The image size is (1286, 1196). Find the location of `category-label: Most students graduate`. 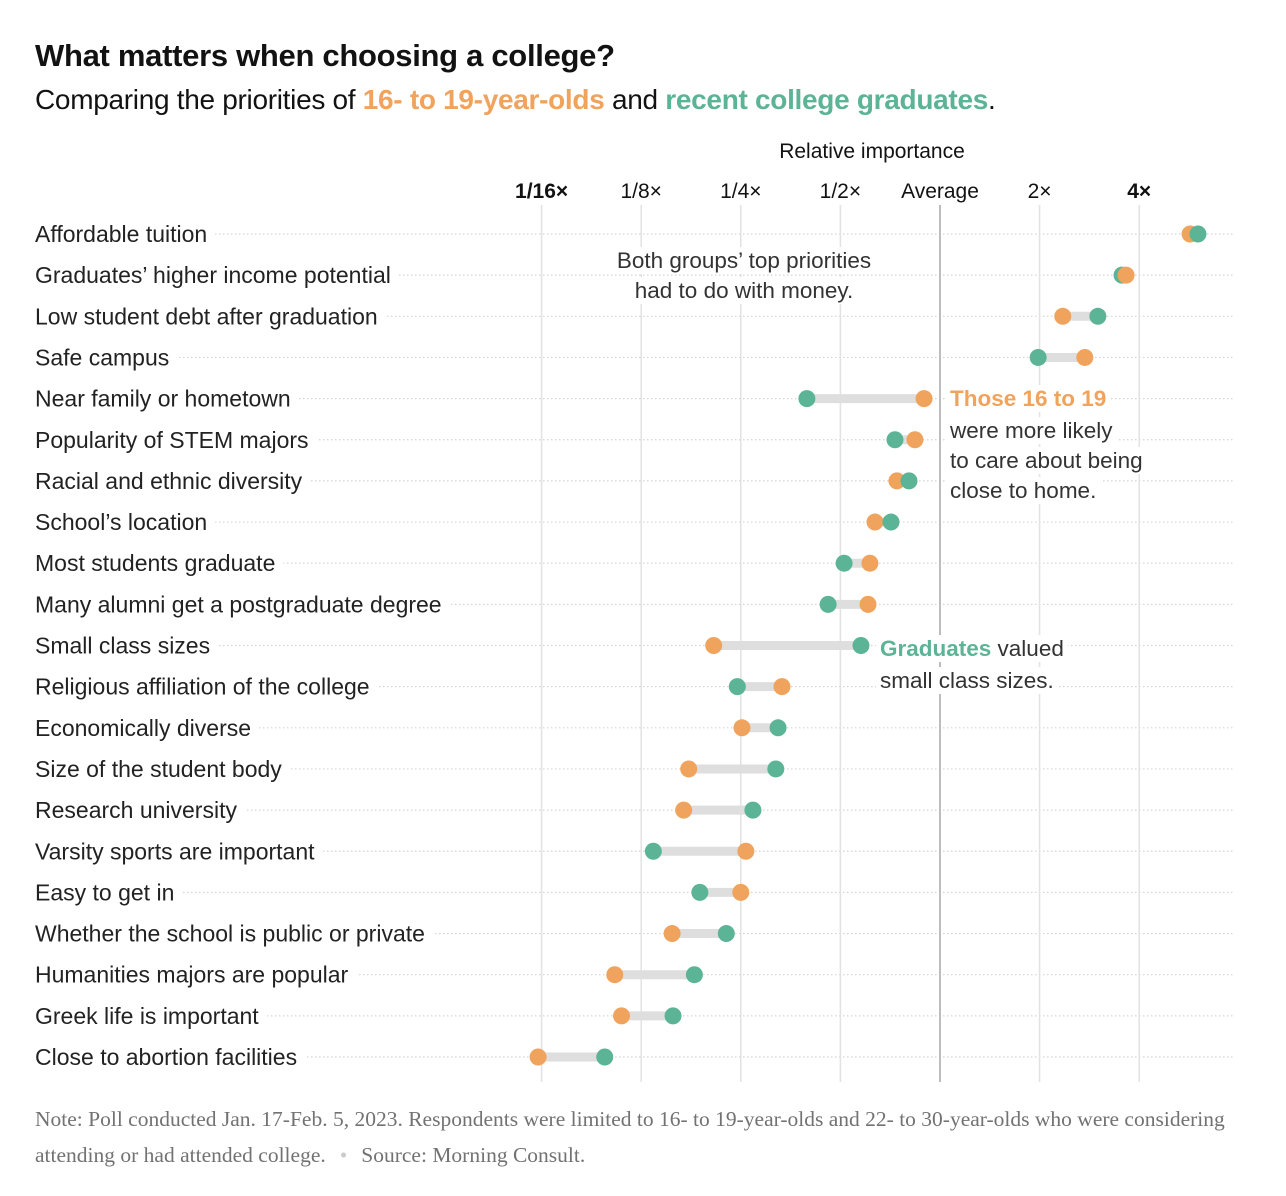

category-label: Most students graduate is located at coordinates (155, 563).